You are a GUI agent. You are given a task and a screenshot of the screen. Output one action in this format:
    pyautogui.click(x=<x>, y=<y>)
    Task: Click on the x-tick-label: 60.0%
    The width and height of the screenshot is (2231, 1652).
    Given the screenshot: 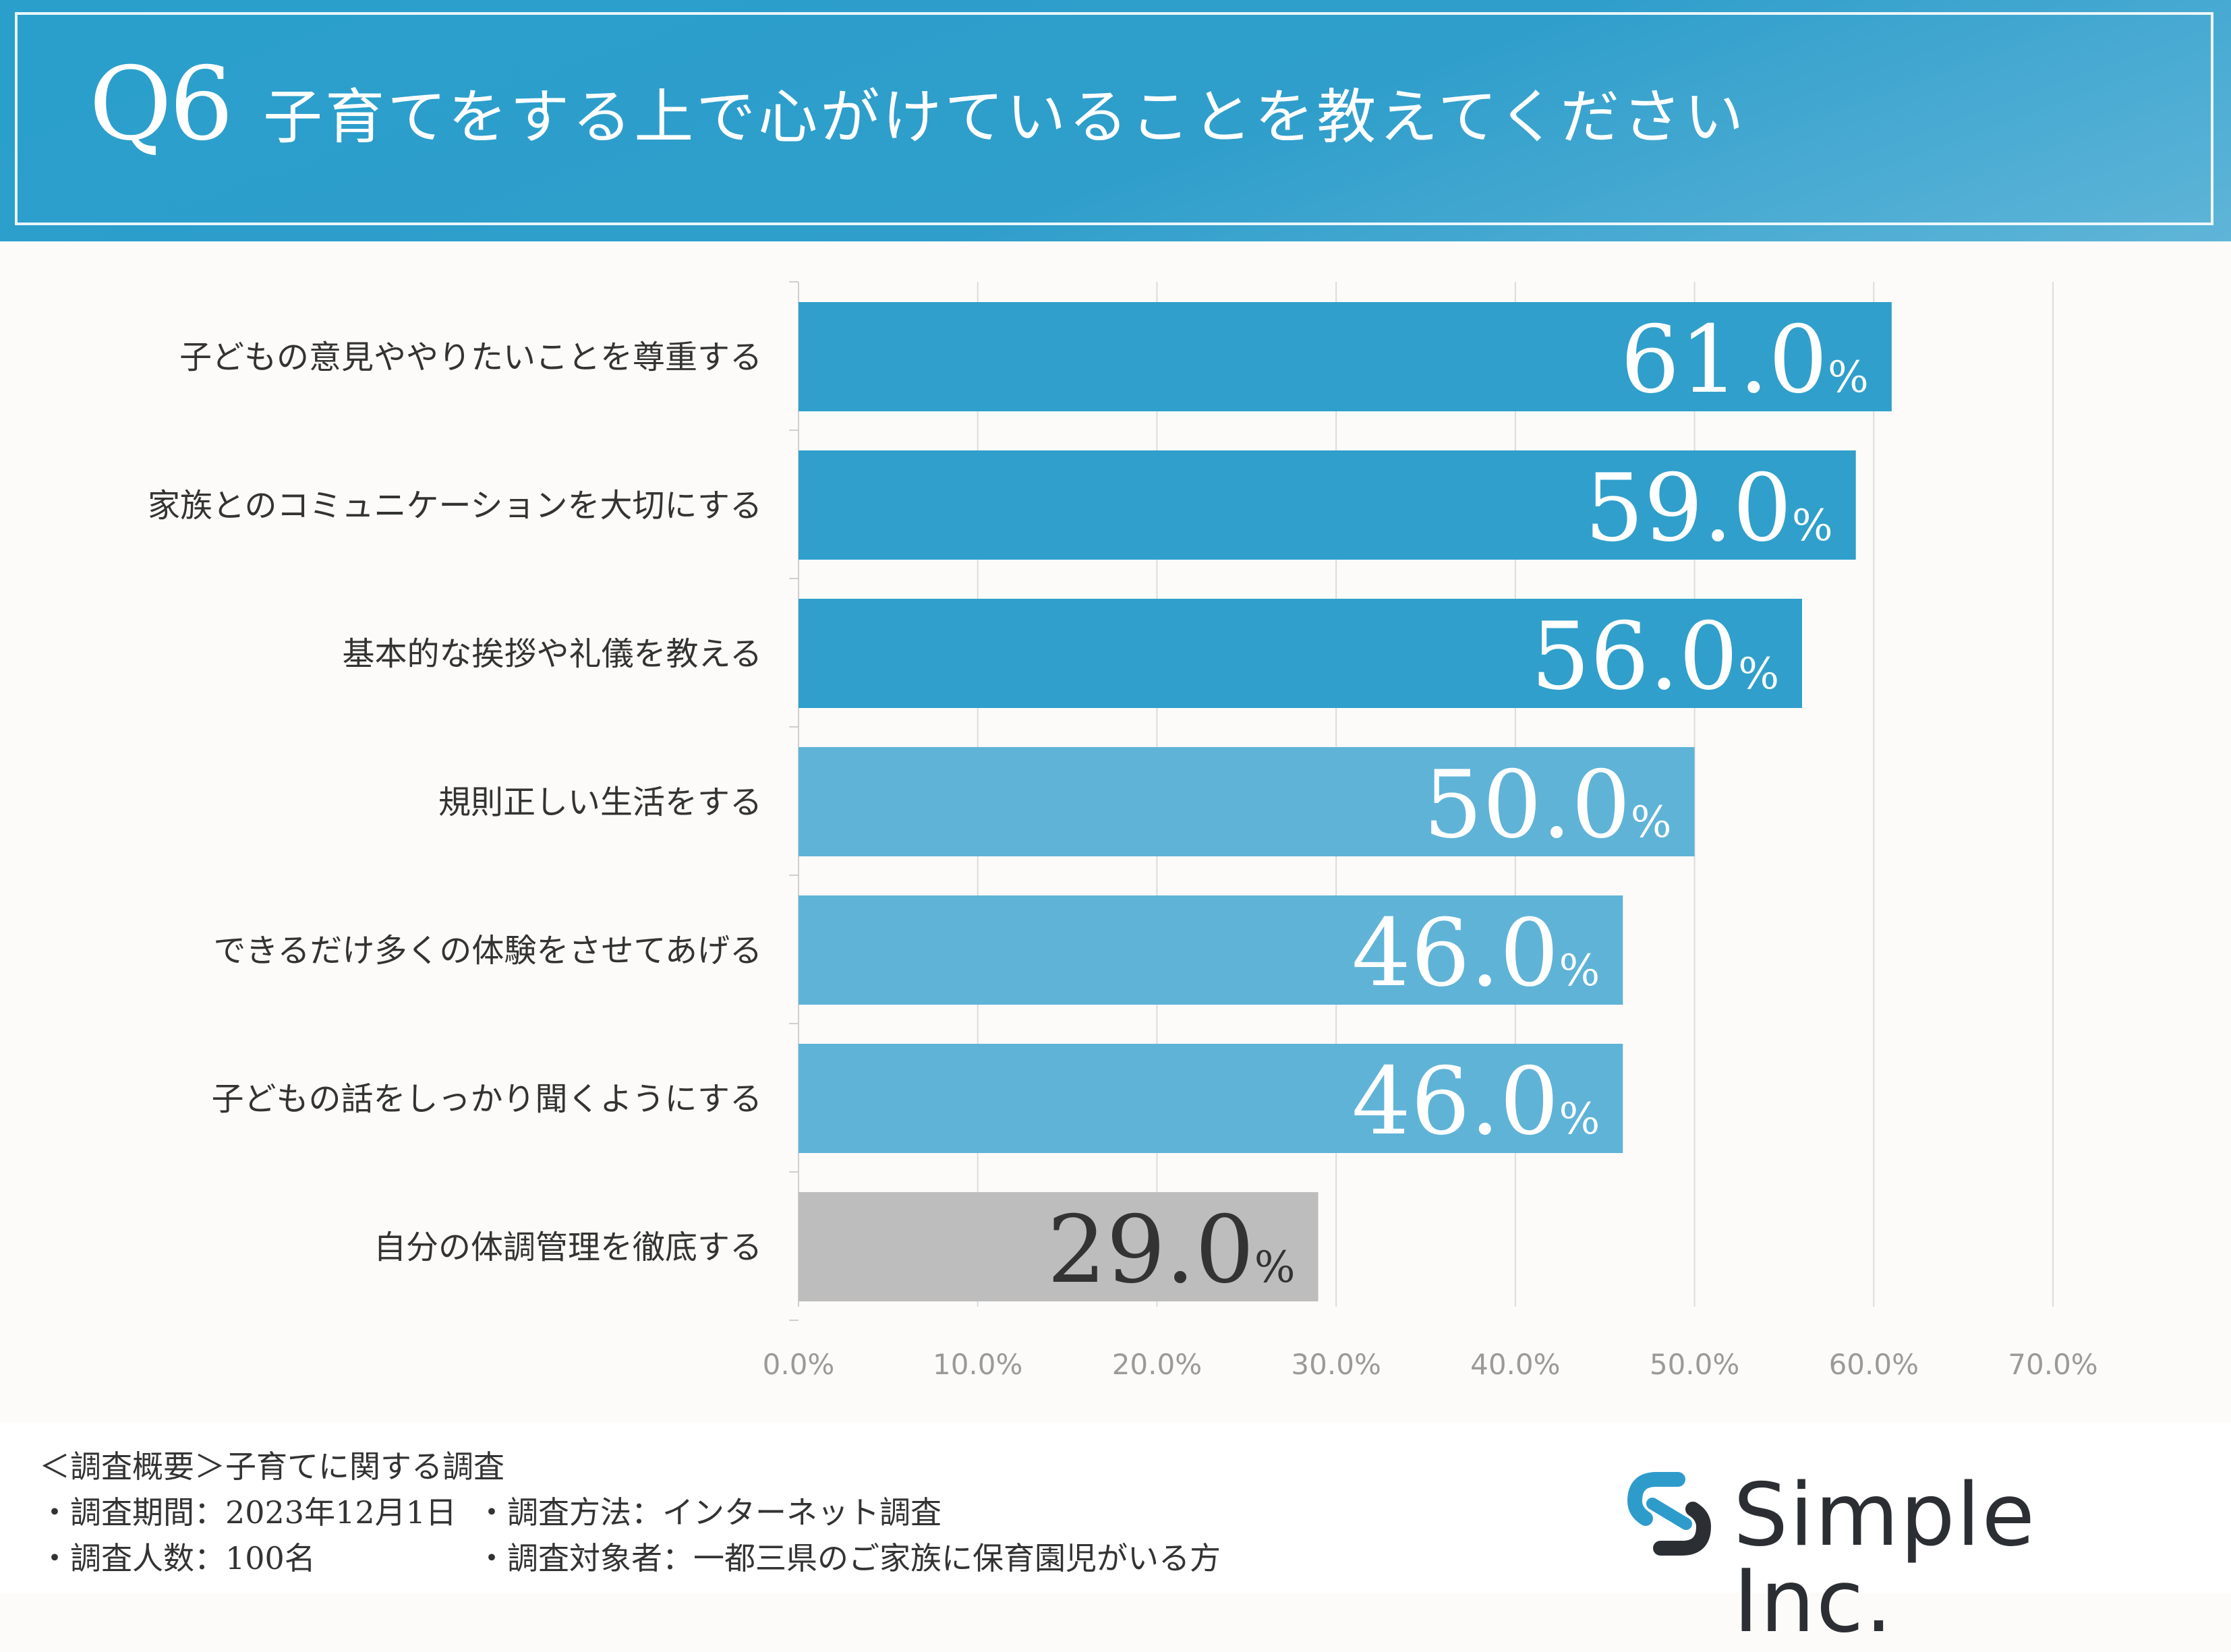 What is the action you would take?
    pyautogui.click(x=1874, y=1364)
    